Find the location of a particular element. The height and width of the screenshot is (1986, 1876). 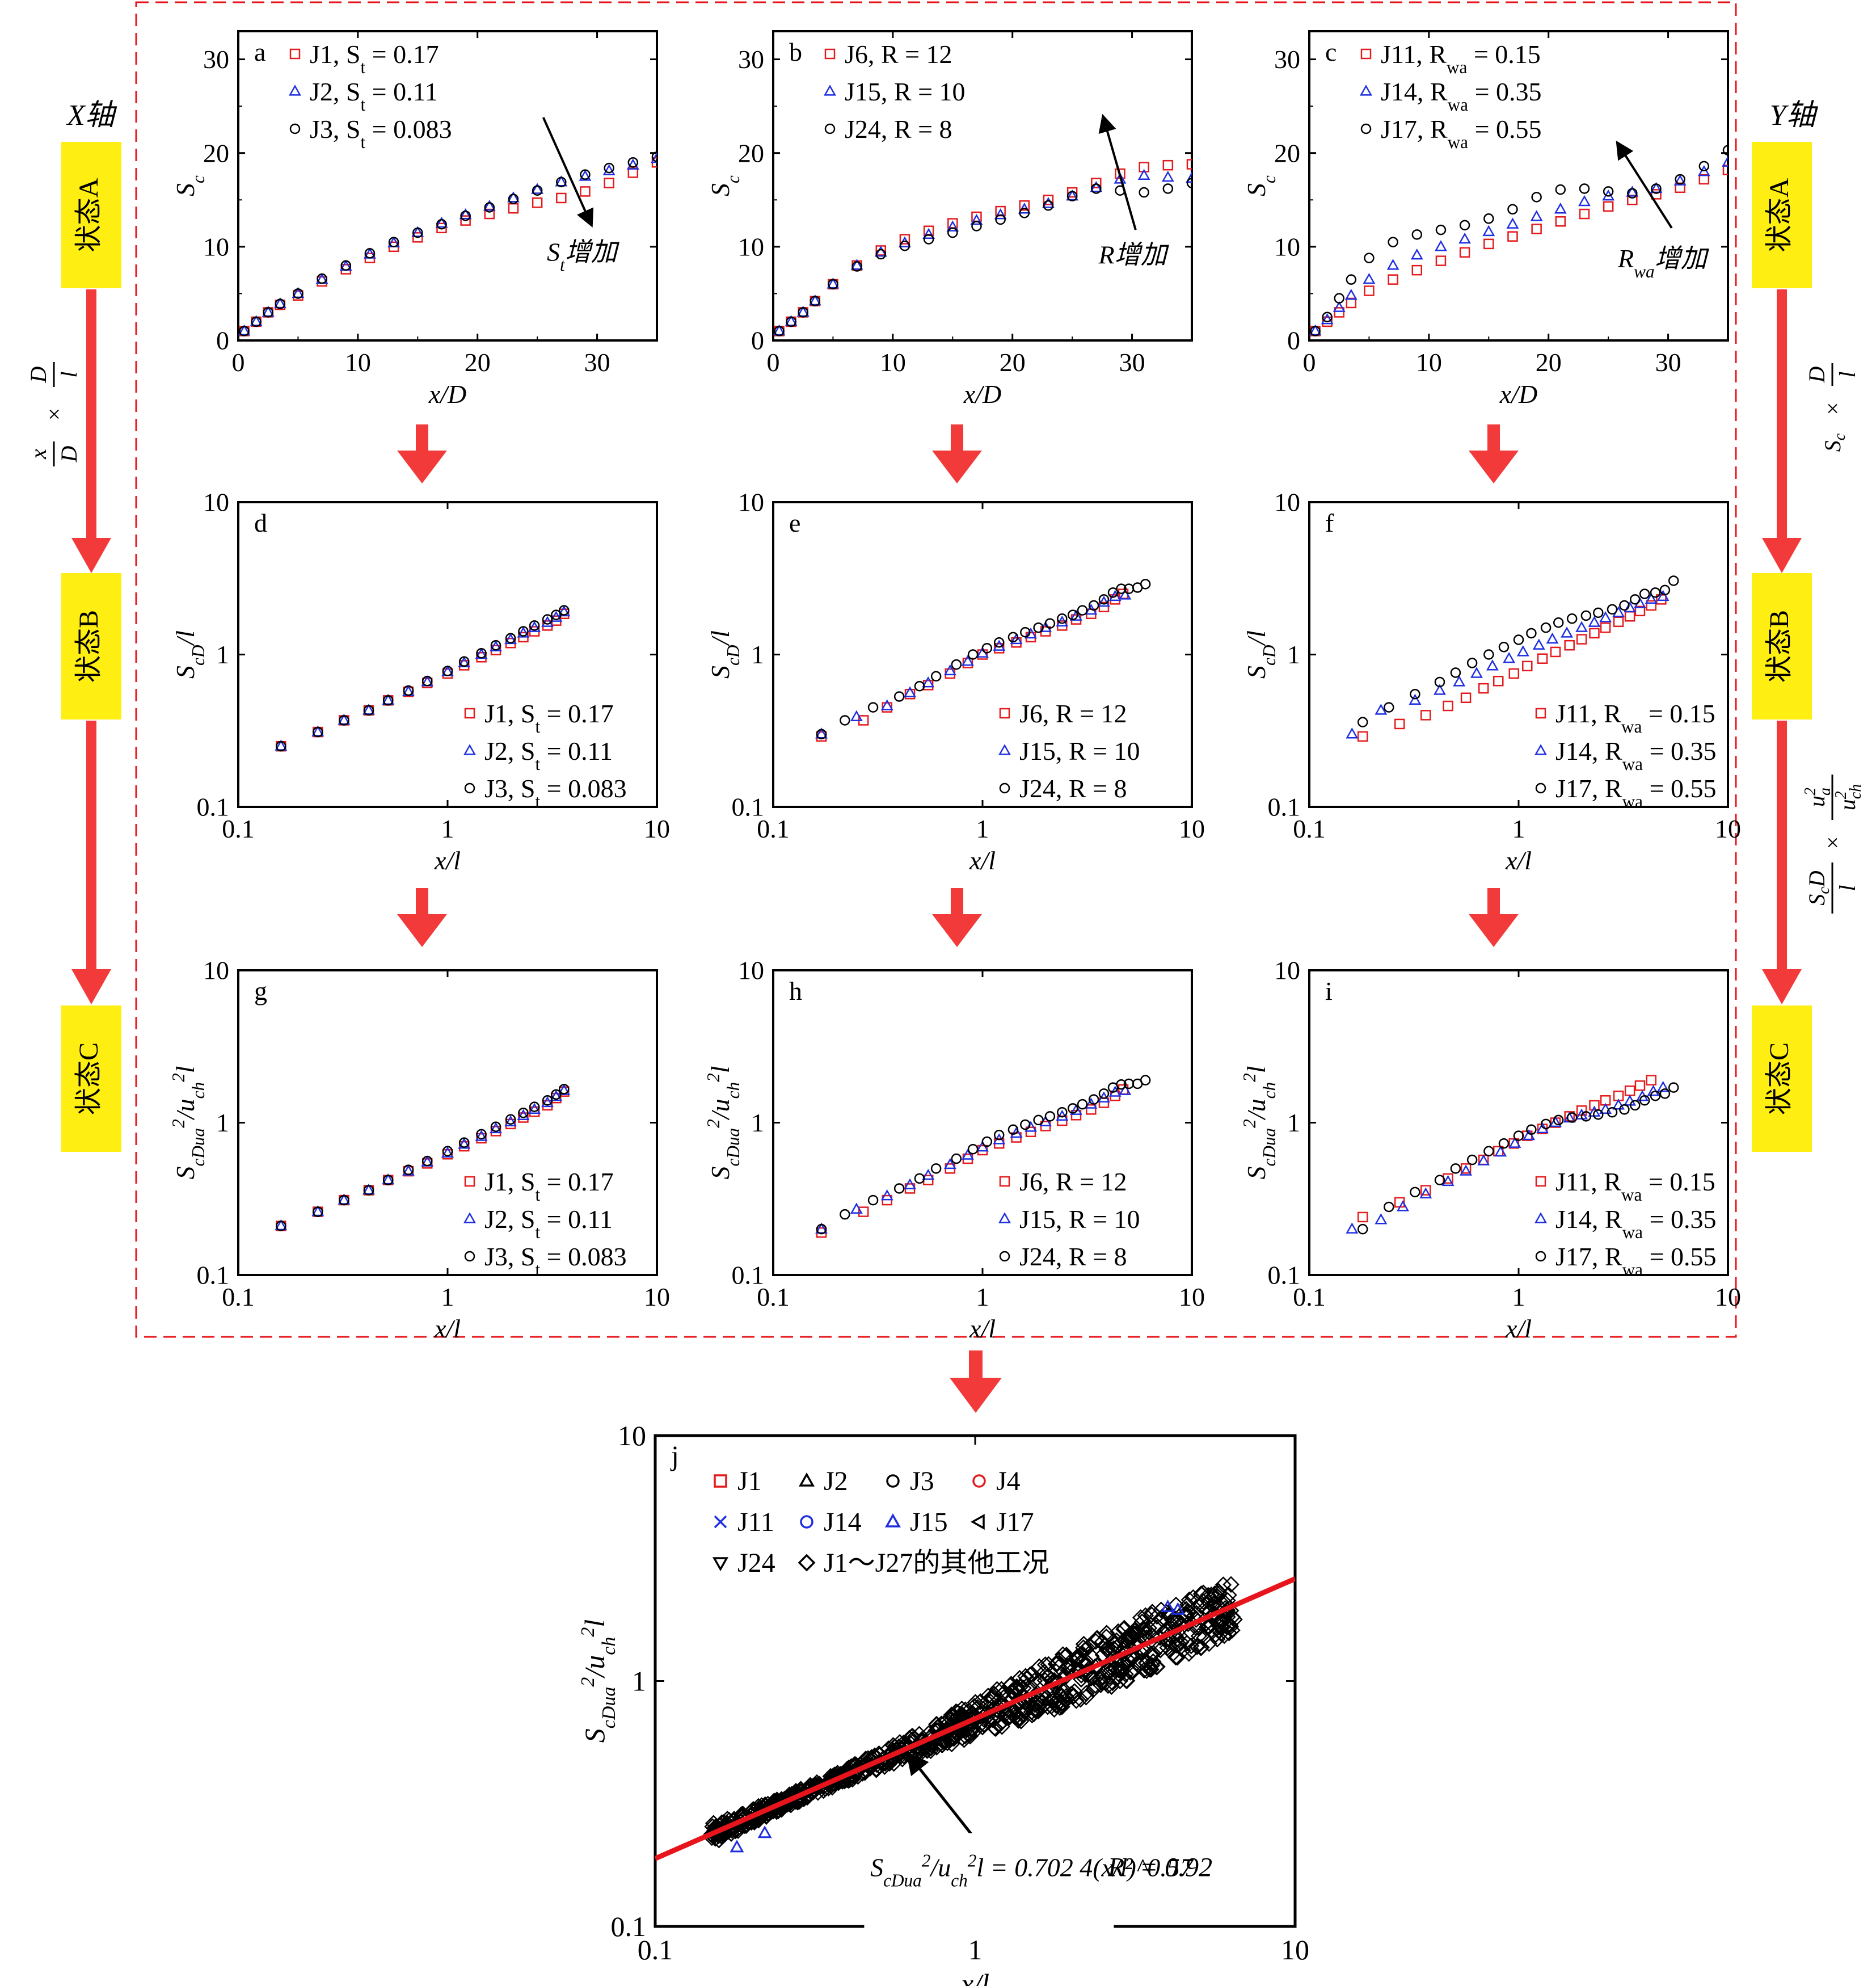

down-arrow-c-f is located at coordinates (1494, 453).